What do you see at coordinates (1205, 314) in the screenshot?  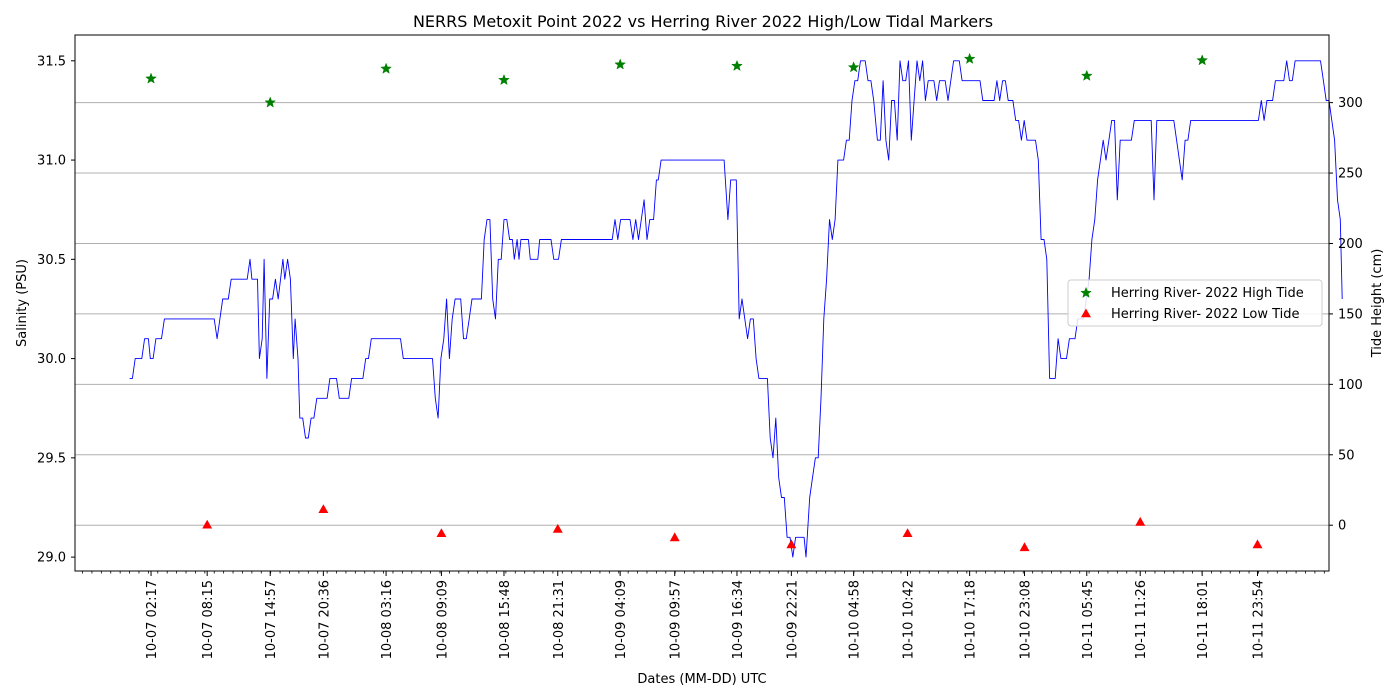 I see `legend-low-label: Herring River- 2022 Low Tide` at bounding box center [1205, 314].